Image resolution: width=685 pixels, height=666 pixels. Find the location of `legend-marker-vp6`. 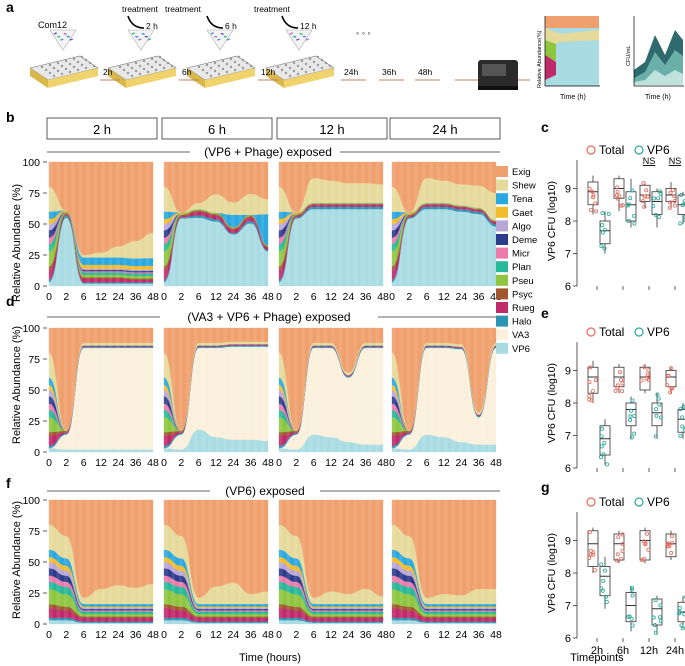

legend-marker-vp6 is located at coordinates (639, 150).